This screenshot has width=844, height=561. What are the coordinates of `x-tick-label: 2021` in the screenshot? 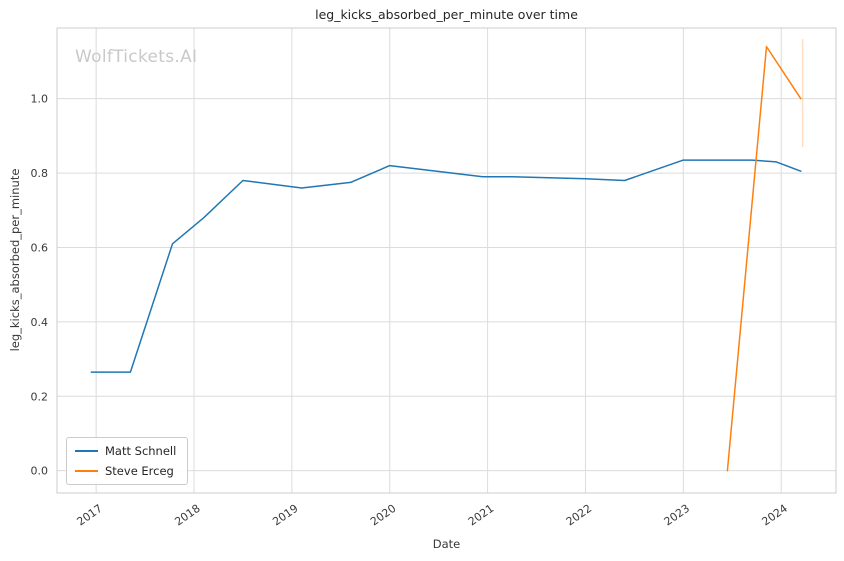 It's located at (481, 515).